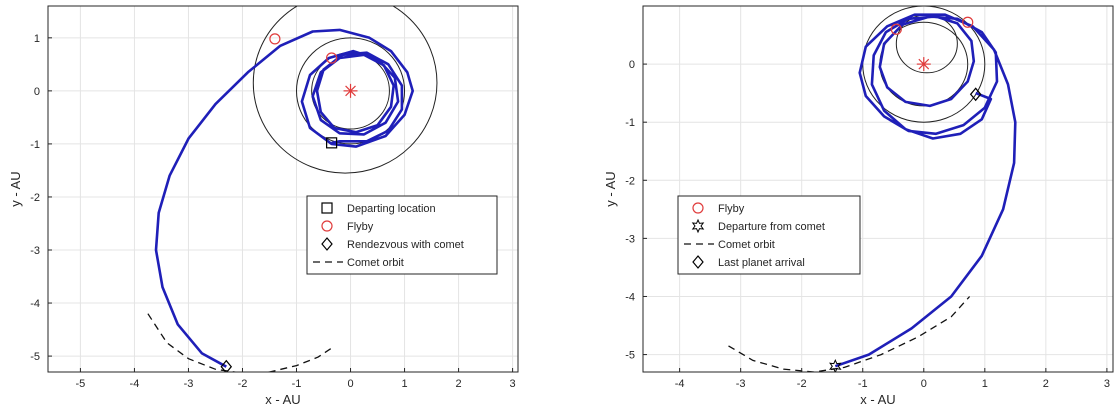 The image size is (1119, 418). I want to click on legend-star-marker, so click(698, 226).